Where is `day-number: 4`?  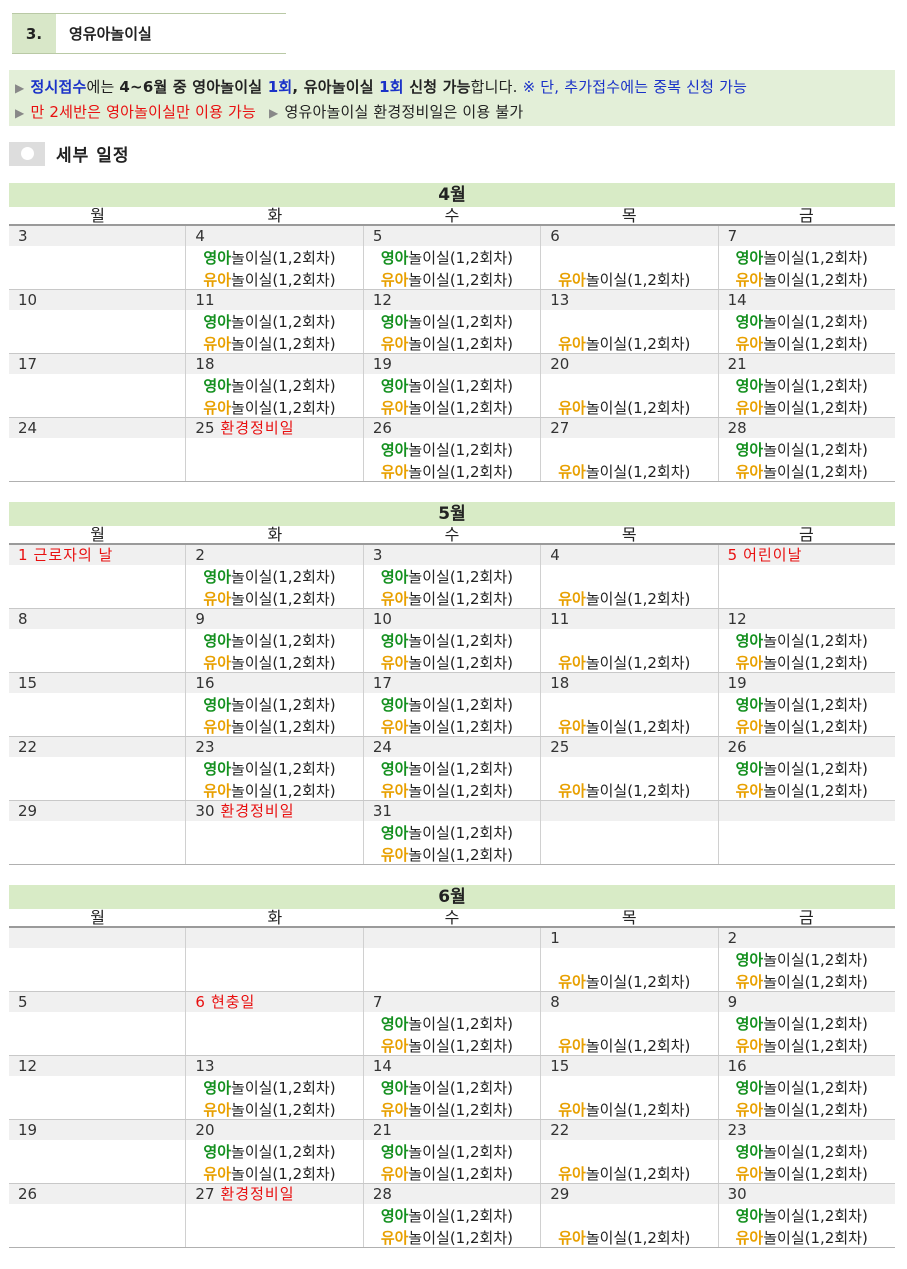 day-number: 4 is located at coordinates (200, 236).